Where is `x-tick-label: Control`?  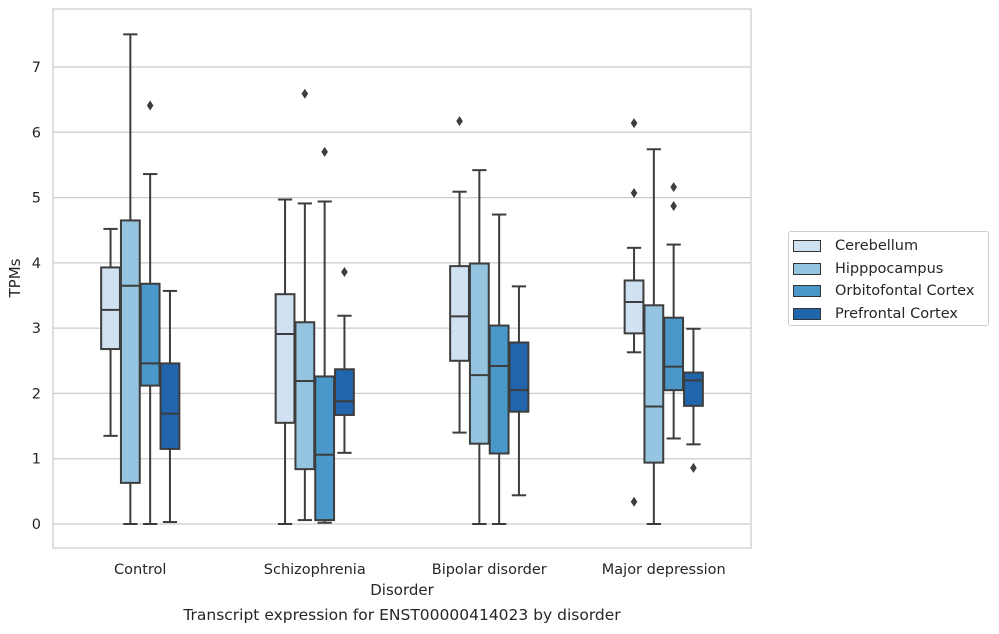
x-tick-label: Control is located at coordinates (140, 570).